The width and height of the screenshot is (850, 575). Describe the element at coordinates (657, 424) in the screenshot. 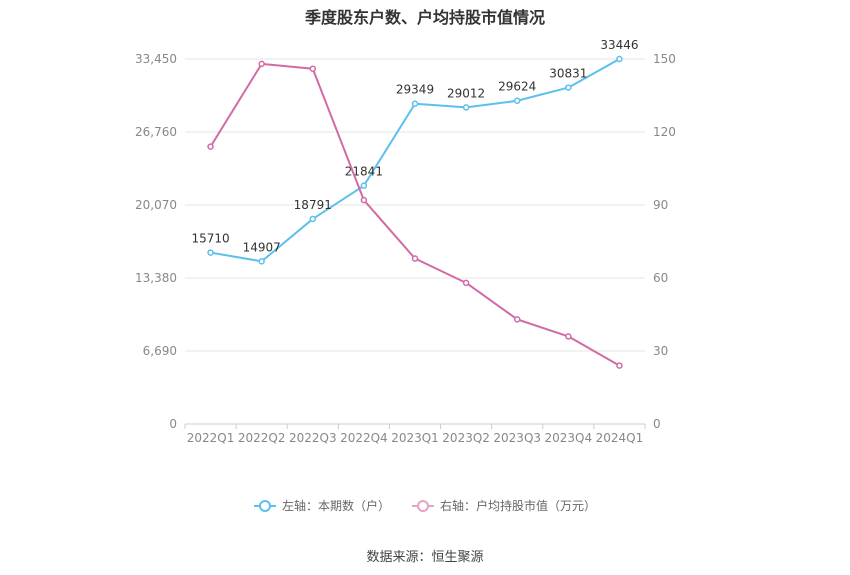

I see `right-axis-tick-label: 0` at that location.